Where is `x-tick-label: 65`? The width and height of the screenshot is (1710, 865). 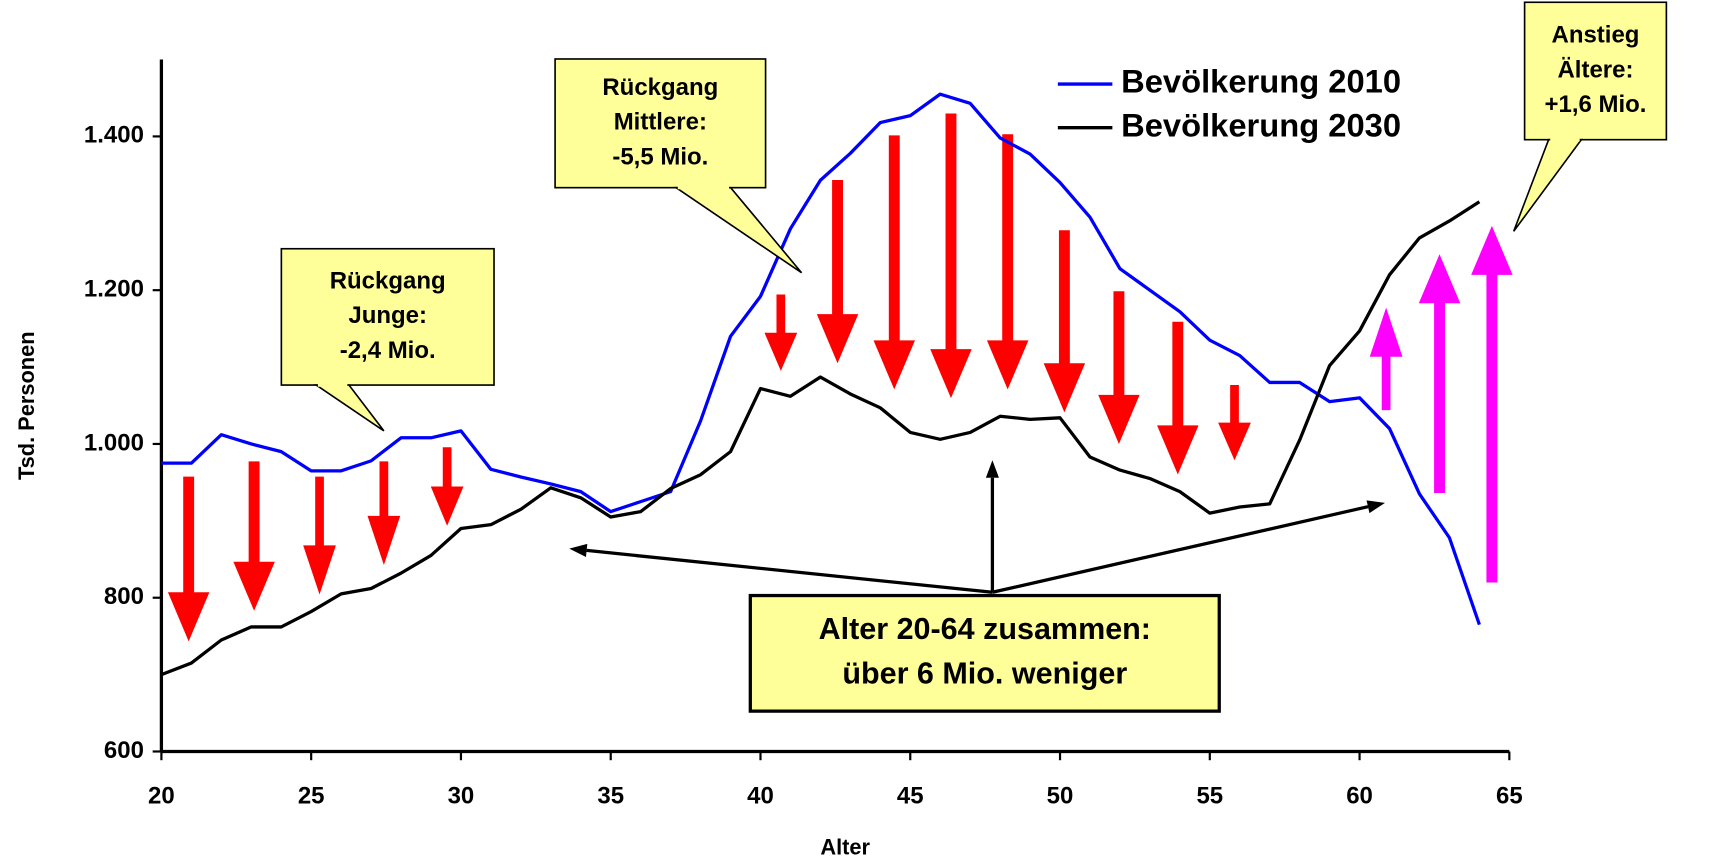 x-tick-label: 65 is located at coordinates (1509, 796).